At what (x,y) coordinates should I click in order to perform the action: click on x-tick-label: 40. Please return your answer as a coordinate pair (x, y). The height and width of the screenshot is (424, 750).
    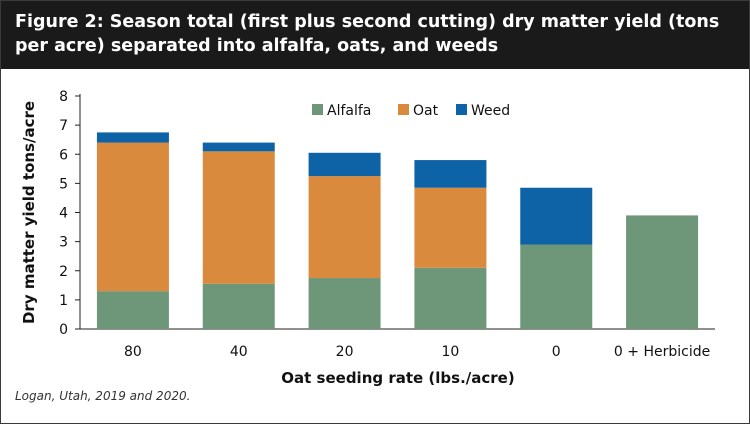
    Looking at the image, I should click on (239, 352).